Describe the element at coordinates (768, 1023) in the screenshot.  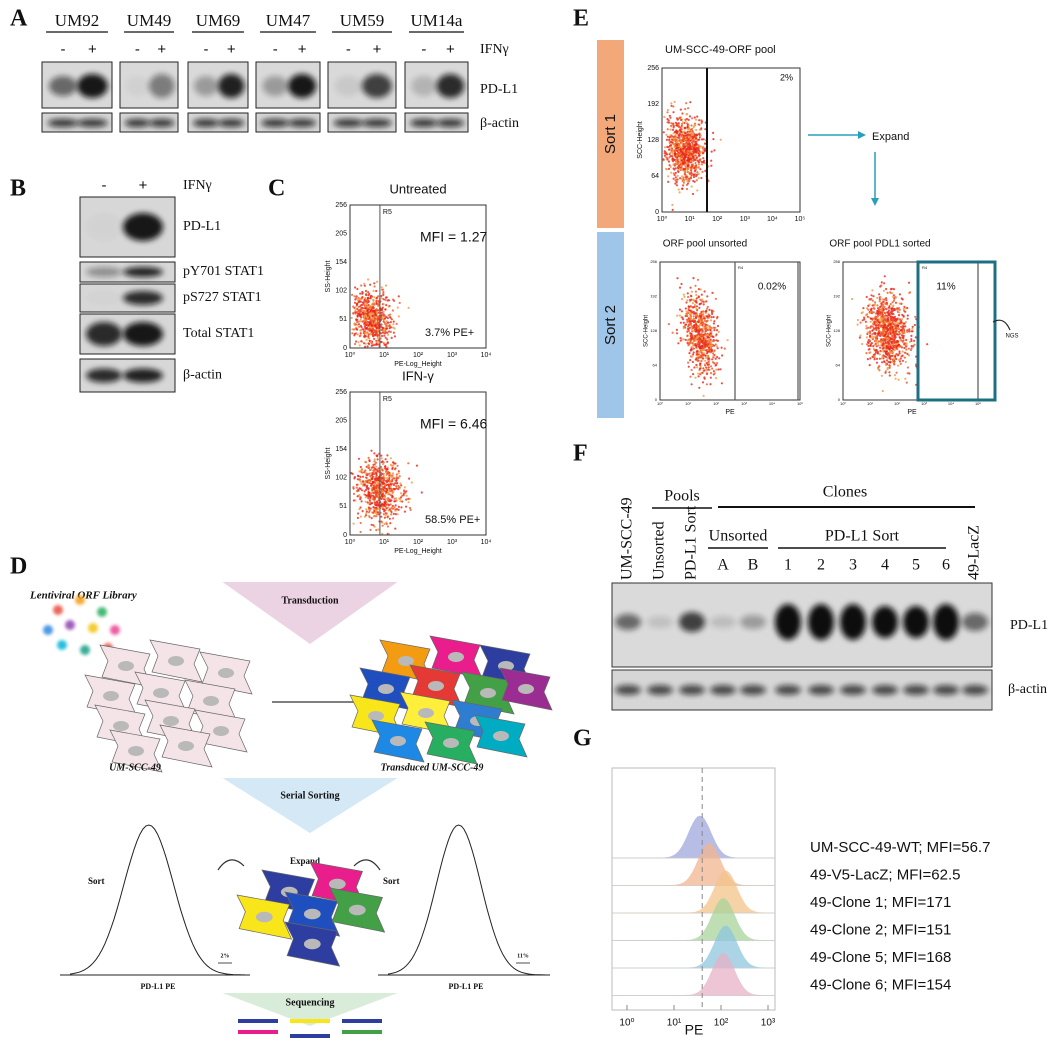
I see `x-tick-label: 10³` at that location.